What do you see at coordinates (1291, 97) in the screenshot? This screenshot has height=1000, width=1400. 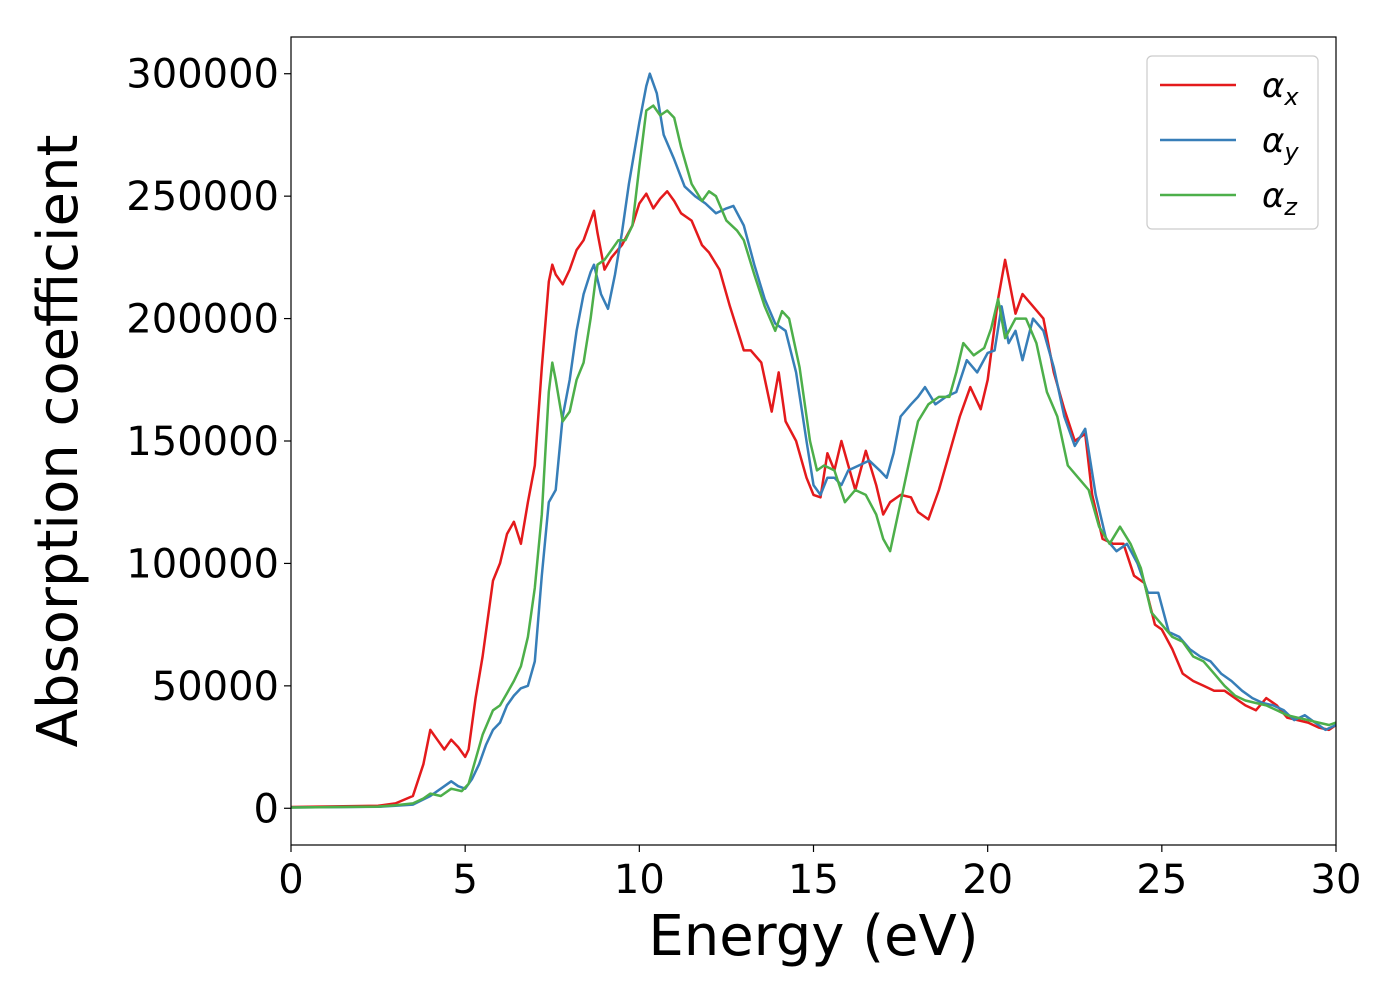 I see `legend-label-sub: x` at bounding box center [1291, 97].